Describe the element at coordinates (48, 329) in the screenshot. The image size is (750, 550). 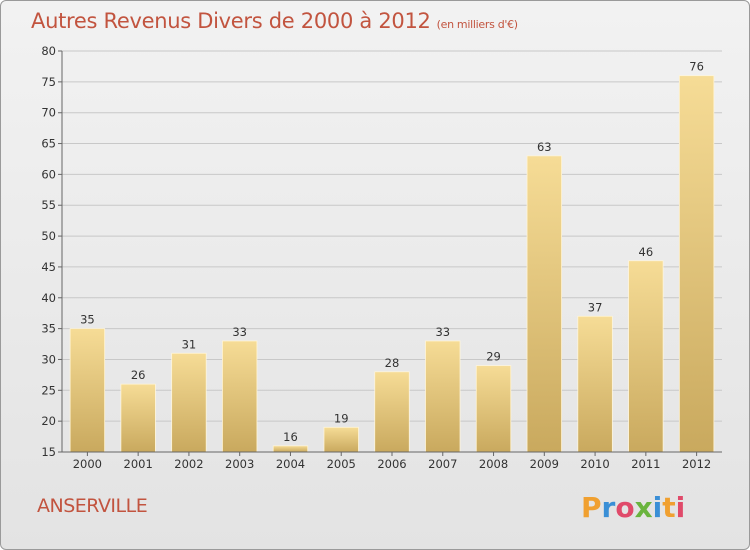
I see `y-tick-label: 35` at that location.